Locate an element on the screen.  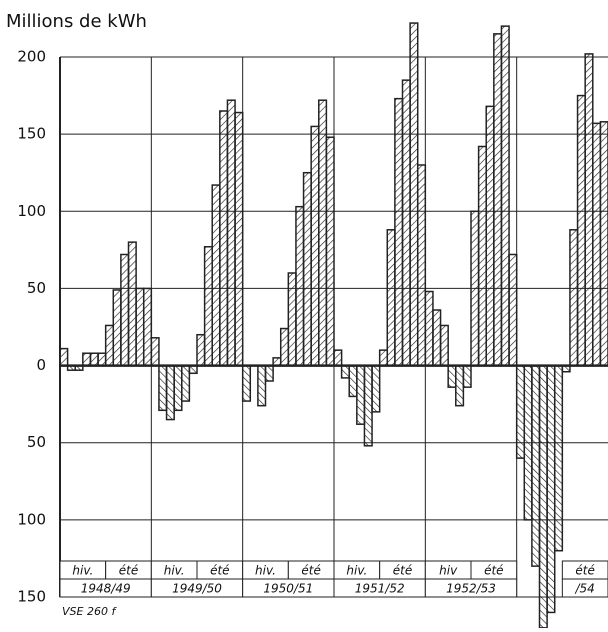
year-label: /54 is located at coordinates (585, 589).